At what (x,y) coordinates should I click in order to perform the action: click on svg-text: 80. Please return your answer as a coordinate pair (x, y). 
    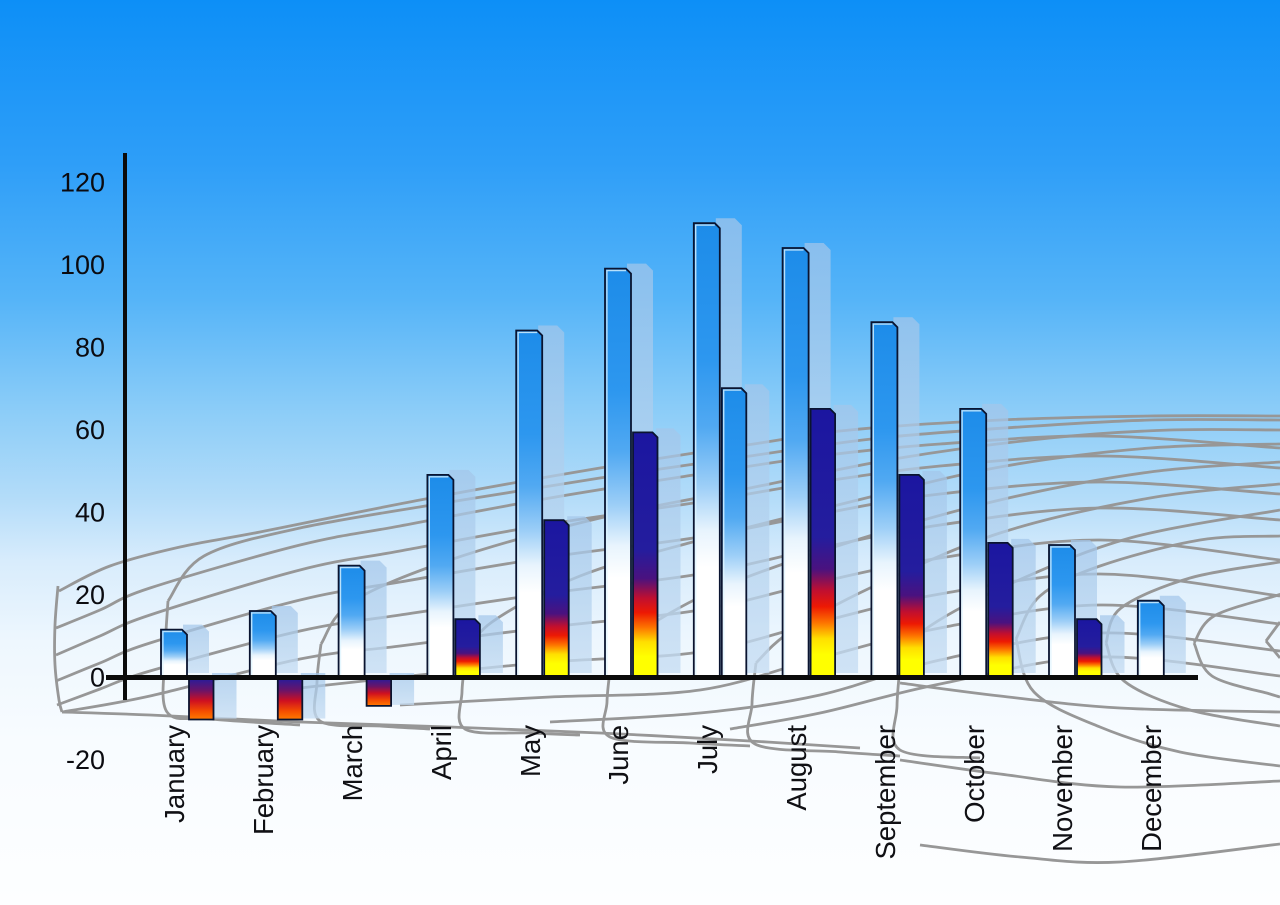
    Looking at the image, I should click on (90, 348).